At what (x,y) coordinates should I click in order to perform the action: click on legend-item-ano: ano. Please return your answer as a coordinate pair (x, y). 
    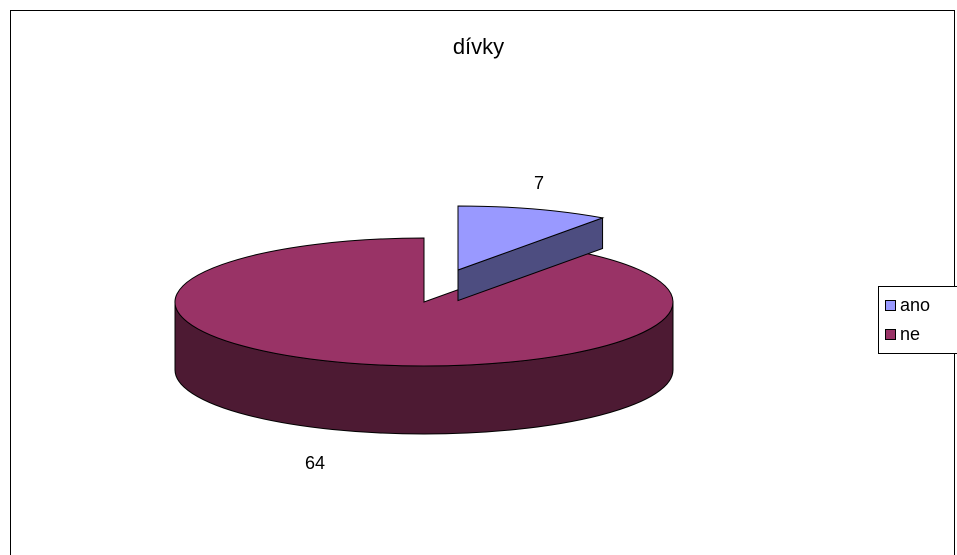
    Looking at the image, I should click on (907, 305).